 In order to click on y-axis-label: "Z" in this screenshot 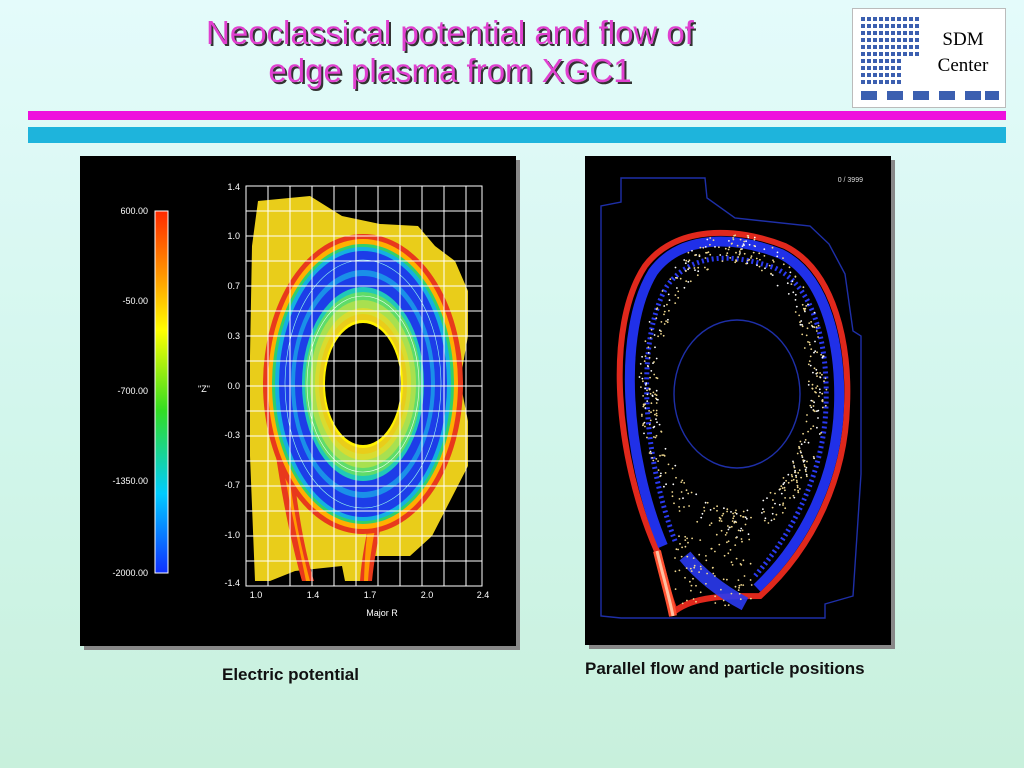, I will do `click(204, 389)`.